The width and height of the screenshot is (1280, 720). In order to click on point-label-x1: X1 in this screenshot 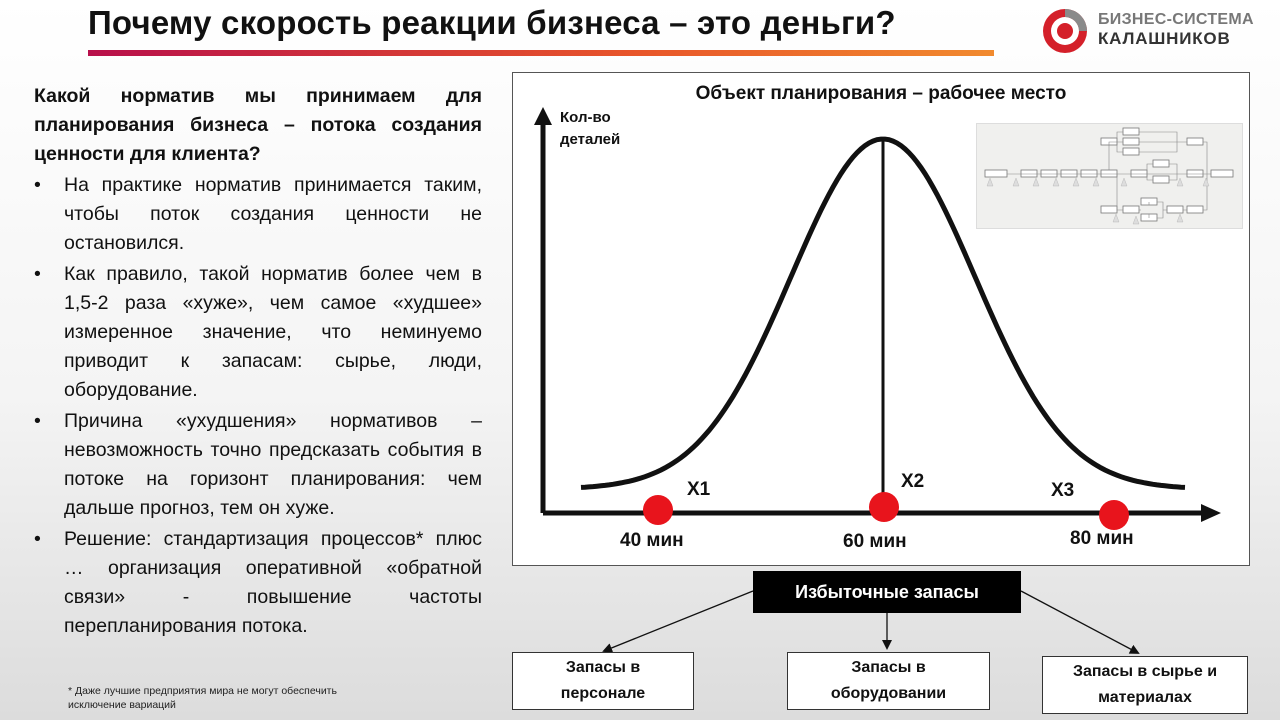, I will do `click(699, 489)`.